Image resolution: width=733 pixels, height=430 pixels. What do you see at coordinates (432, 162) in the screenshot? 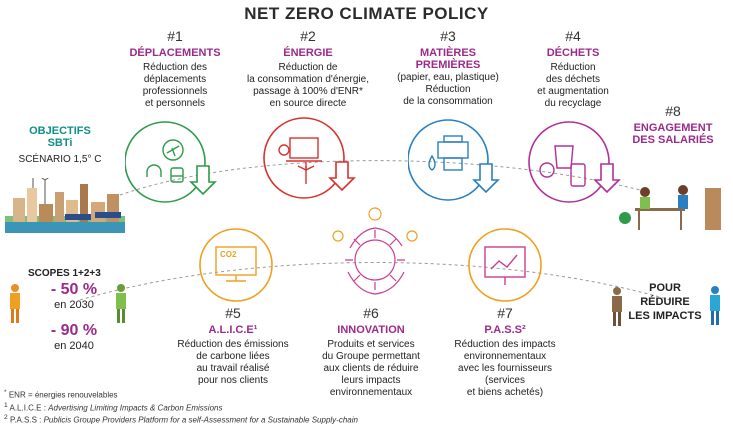
I see `water-drop-icon` at bounding box center [432, 162].